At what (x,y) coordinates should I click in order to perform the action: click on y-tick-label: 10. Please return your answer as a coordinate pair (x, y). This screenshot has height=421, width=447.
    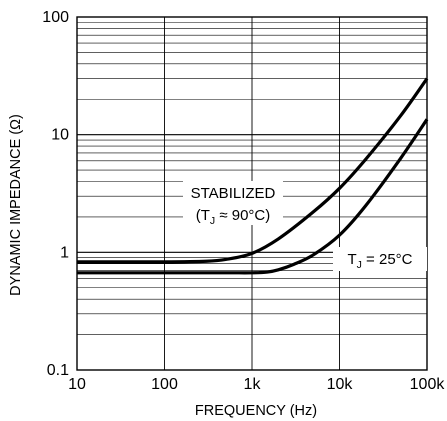
    Looking at the image, I should click on (60, 135).